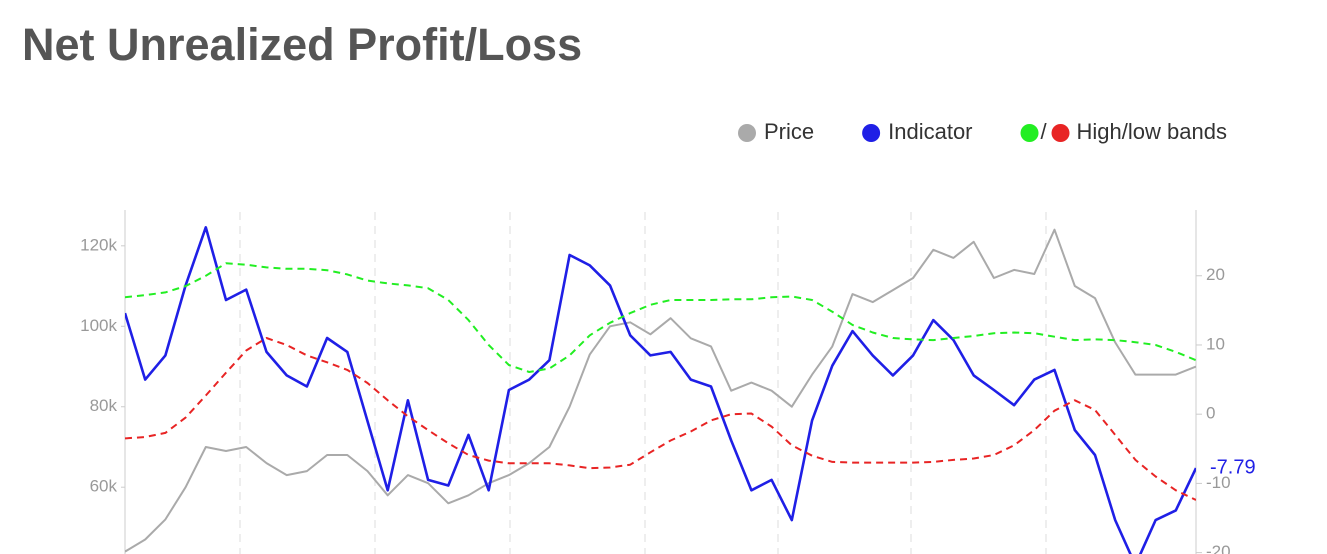 This screenshot has width=1327, height=554. I want to click on chart-title: Net Unrealized Profit/Loss, so click(302, 44).